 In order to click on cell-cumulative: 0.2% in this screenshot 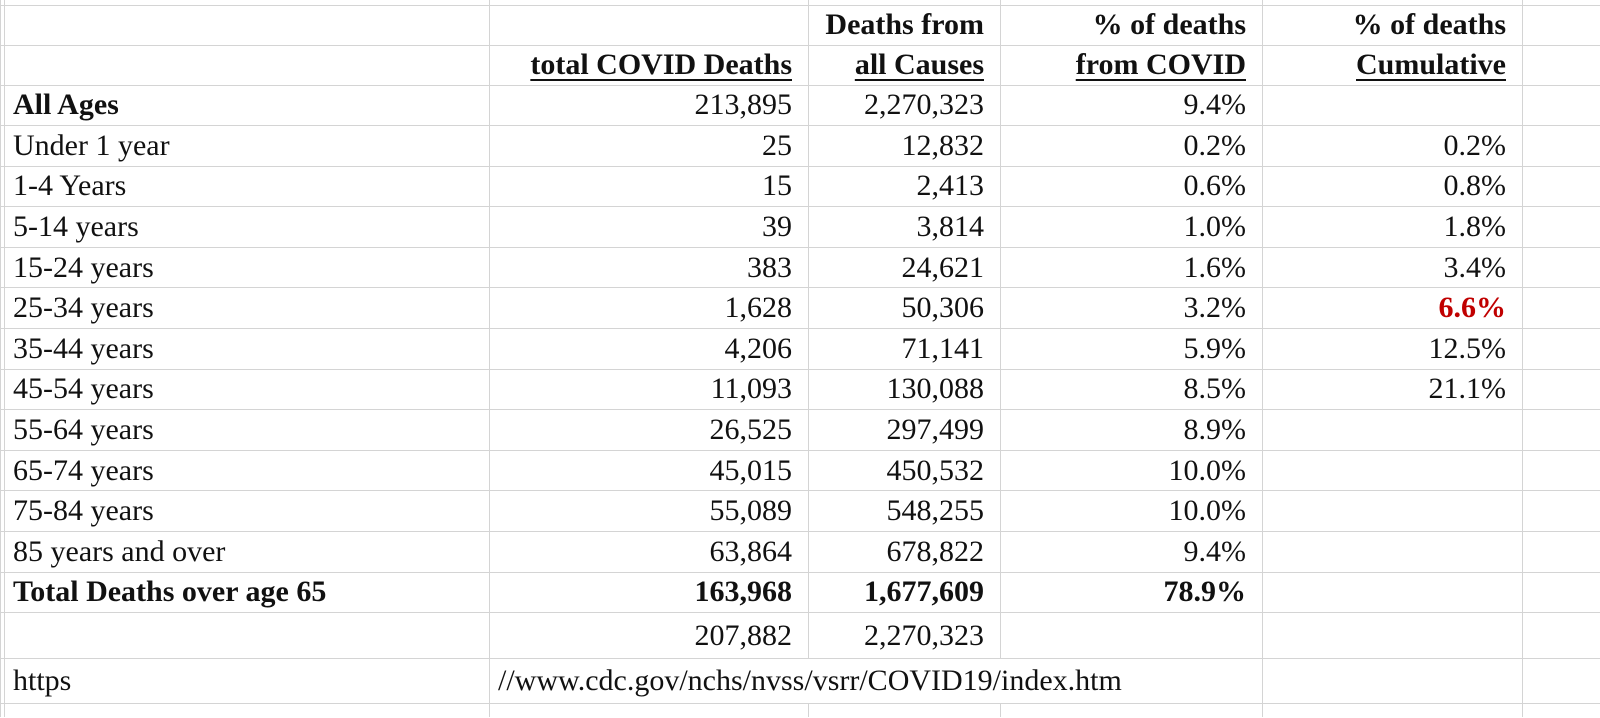, I will do `click(1392, 146)`.